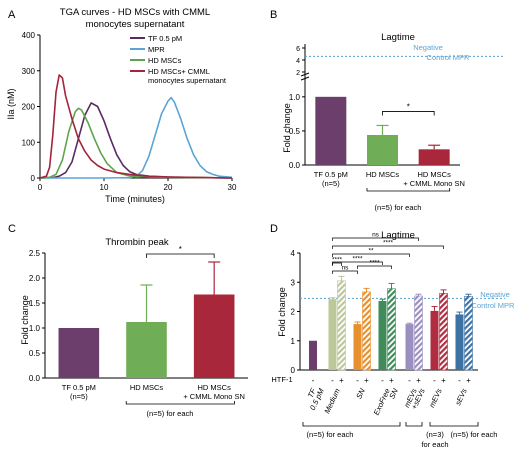 This screenshot has width=520, height=454. What do you see at coordinates (25, 320) in the screenshot?
I see `panel-c-y-label: Fold change` at bounding box center [25, 320].